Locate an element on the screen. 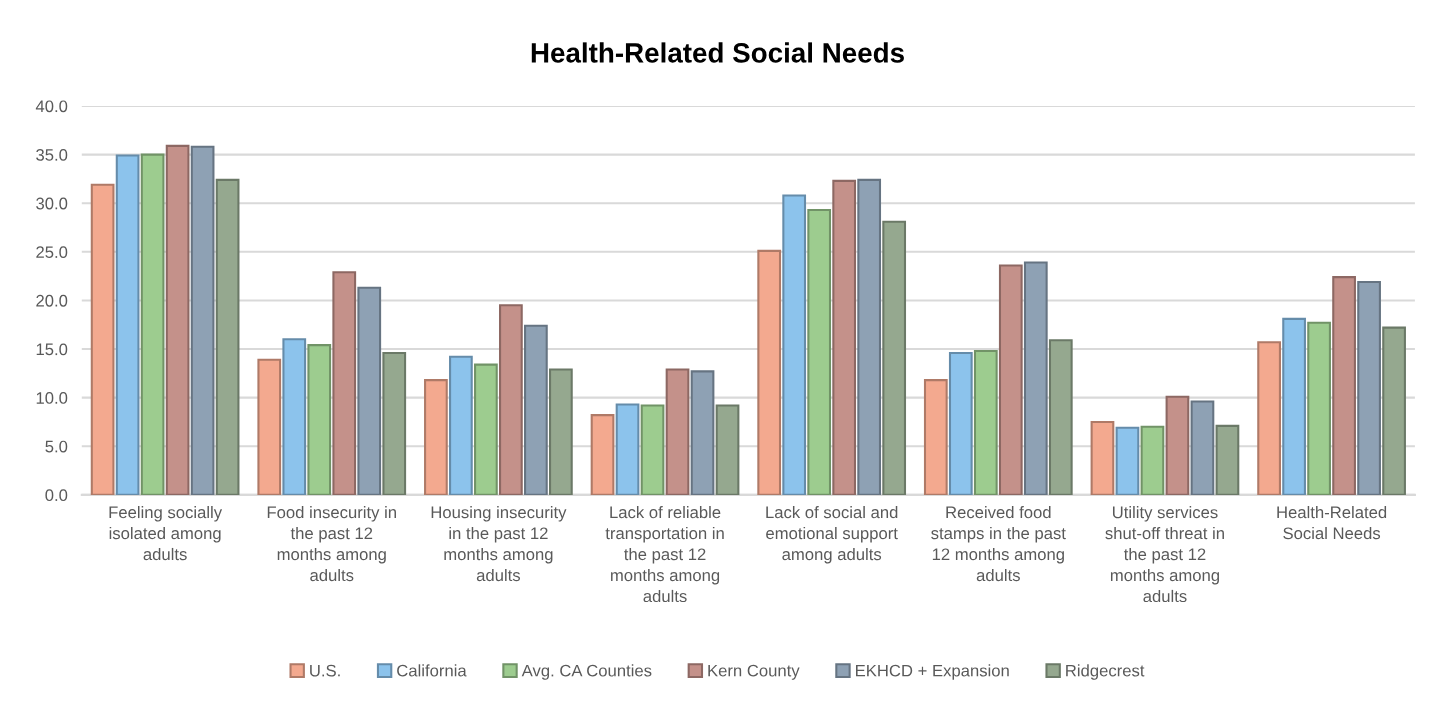 This screenshot has height=709, width=1435. legend-label: U.S. is located at coordinates (325, 670).